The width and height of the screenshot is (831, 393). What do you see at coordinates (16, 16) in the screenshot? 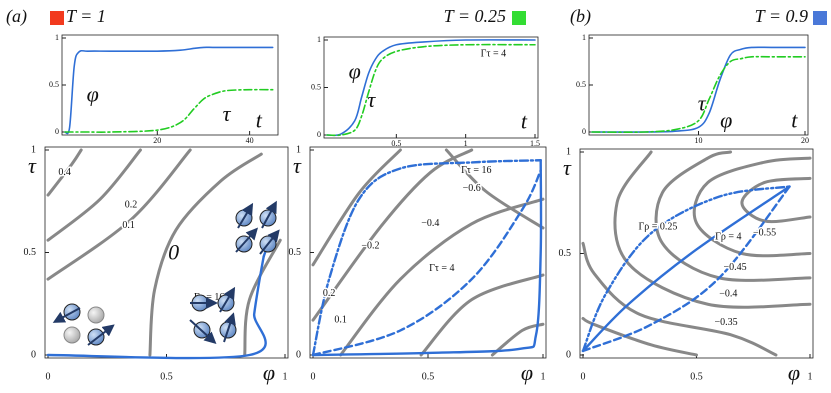
I see `panel-label: (a)` at bounding box center [16, 16].